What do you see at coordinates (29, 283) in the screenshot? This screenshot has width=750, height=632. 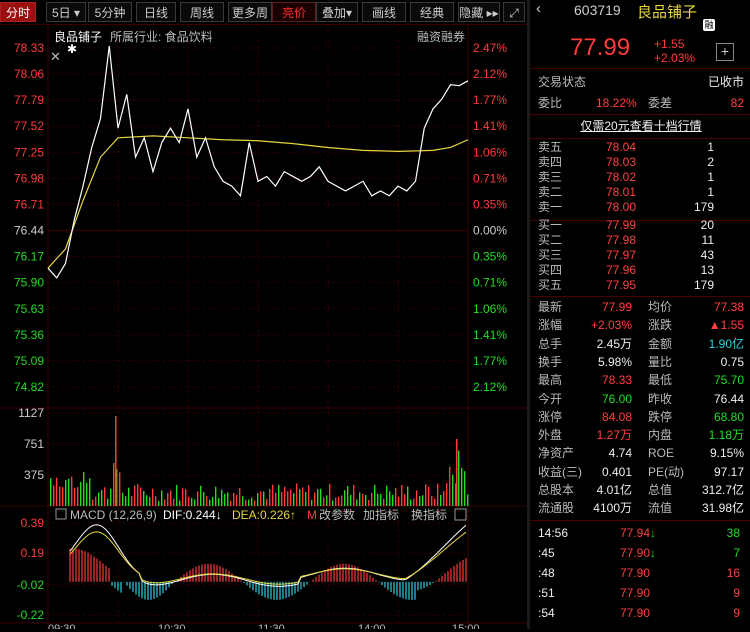 I see `price-tick-label: 75.90` at bounding box center [29, 283].